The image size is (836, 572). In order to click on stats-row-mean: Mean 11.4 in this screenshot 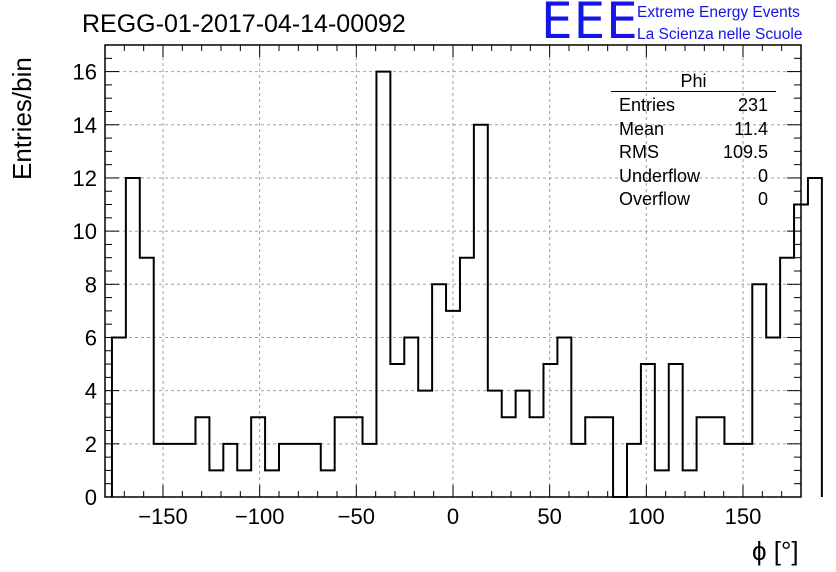, I will do `click(693, 130)`.